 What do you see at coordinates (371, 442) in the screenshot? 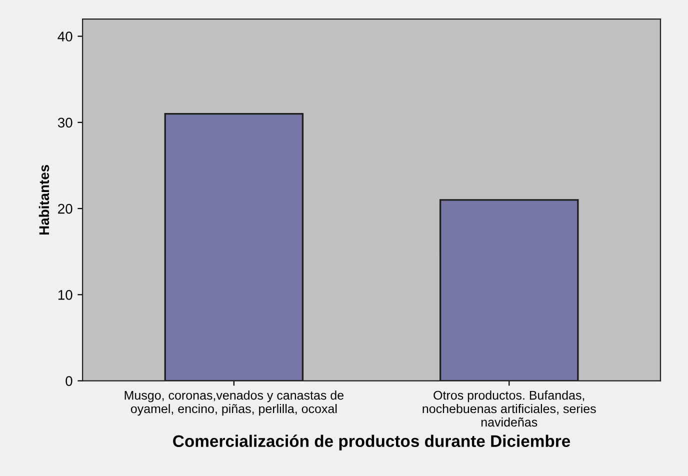
I see `x-axis-title: Comercialización de productos durante Diciembre` at bounding box center [371, 442].